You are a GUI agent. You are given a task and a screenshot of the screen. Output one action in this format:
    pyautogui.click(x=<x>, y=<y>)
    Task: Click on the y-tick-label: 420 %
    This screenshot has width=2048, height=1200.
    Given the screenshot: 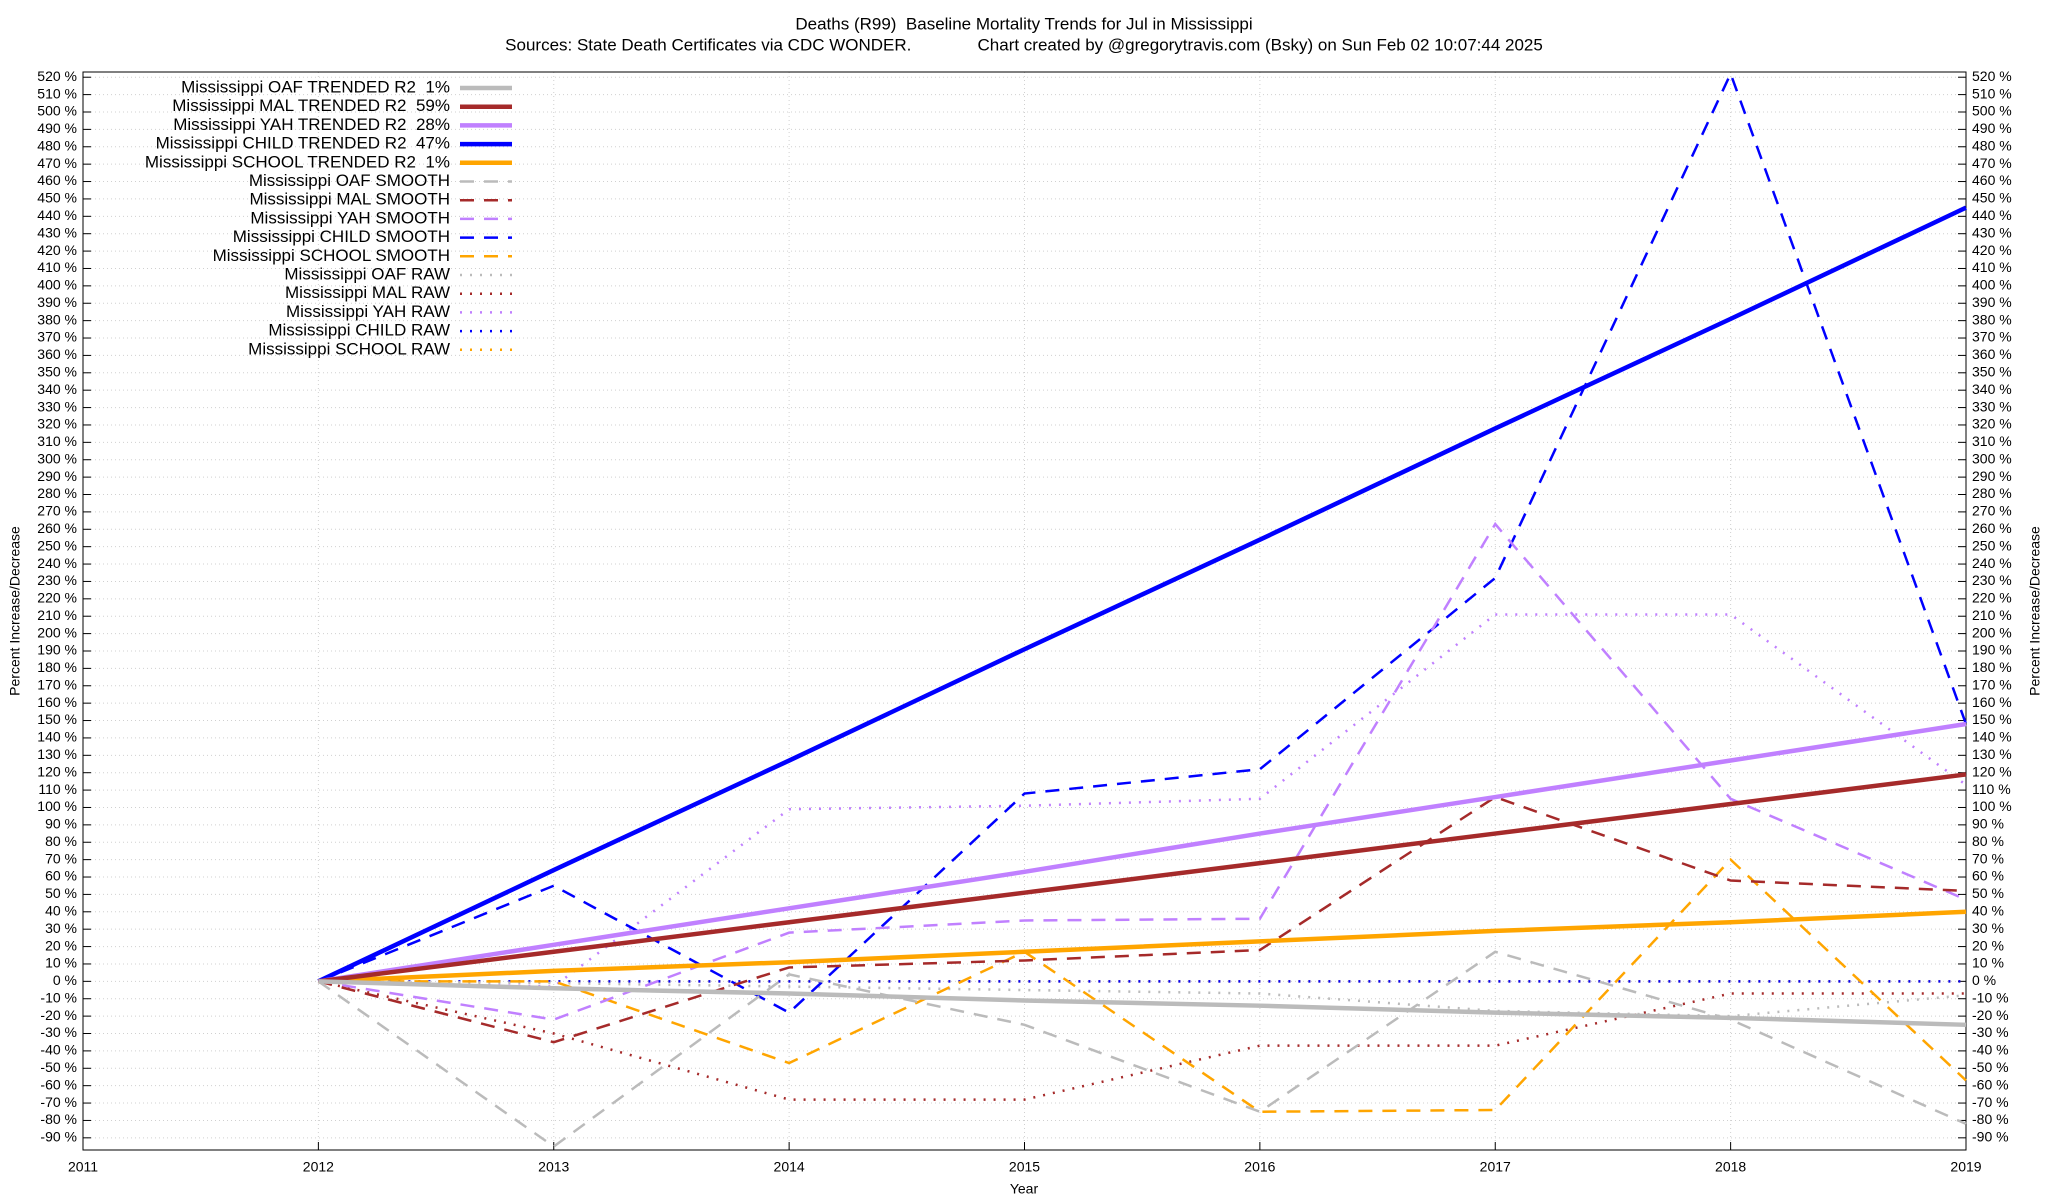 What is the action you would take?
    pyautogui.click(x=57, y=250)
    